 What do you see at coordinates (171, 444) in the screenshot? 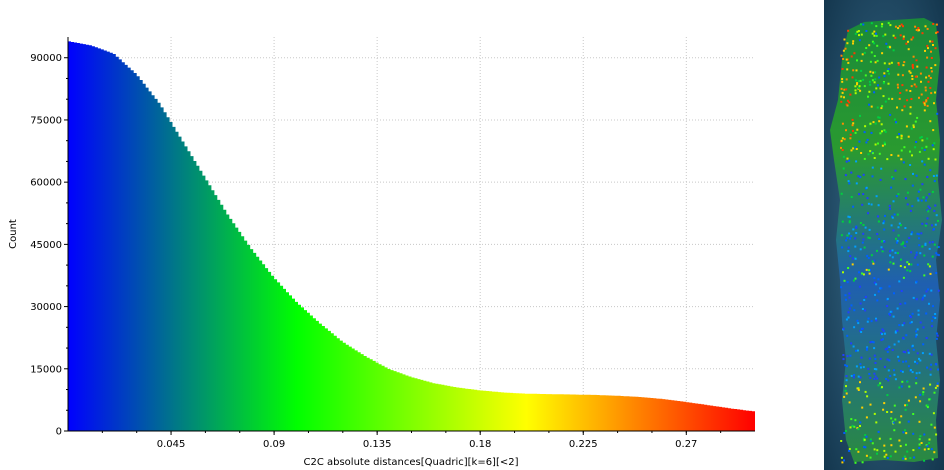
I see `x-tick-label: 0.045` at bounding box center [171, 444].